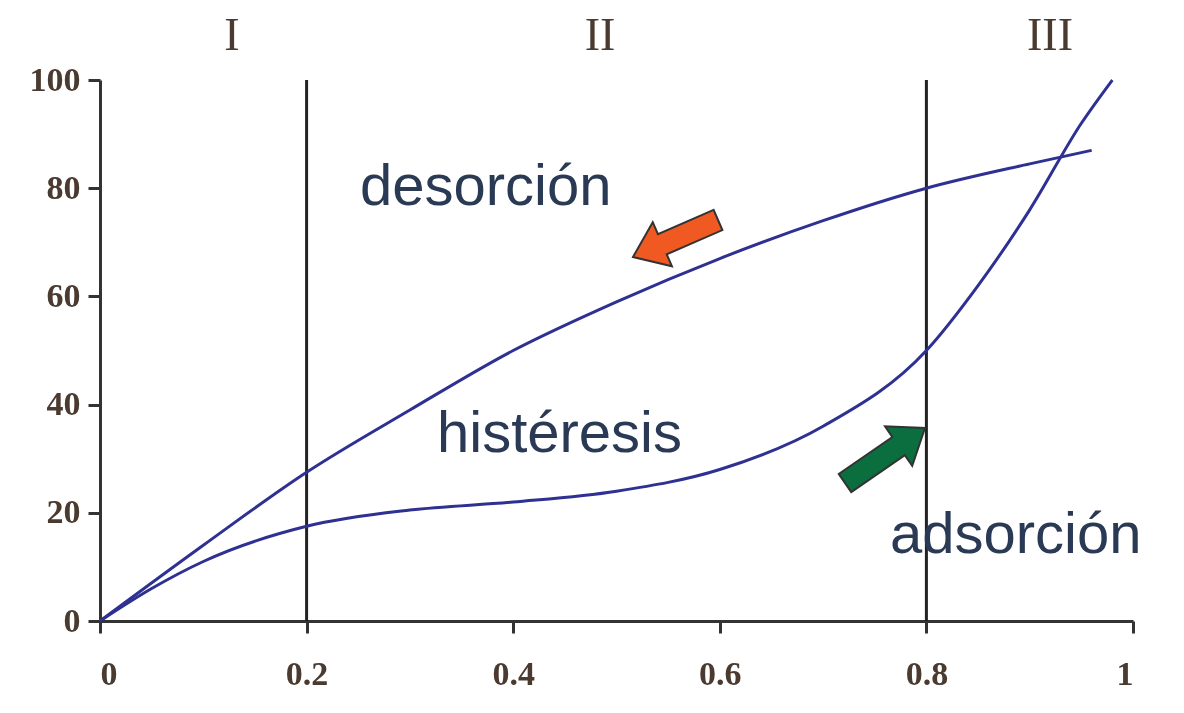 Image resolution: width=1184 pixels, height=713 pixels. I want to click on x-tick-label: 0.2, so click(307, 673).